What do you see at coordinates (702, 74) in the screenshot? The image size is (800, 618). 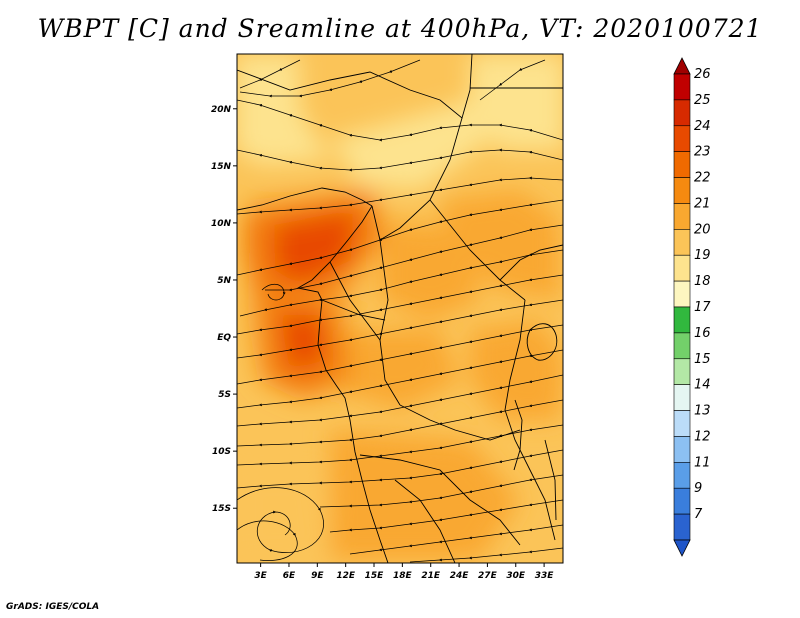 I see `colorbar-label: 26` at bounding box center [702, 74].